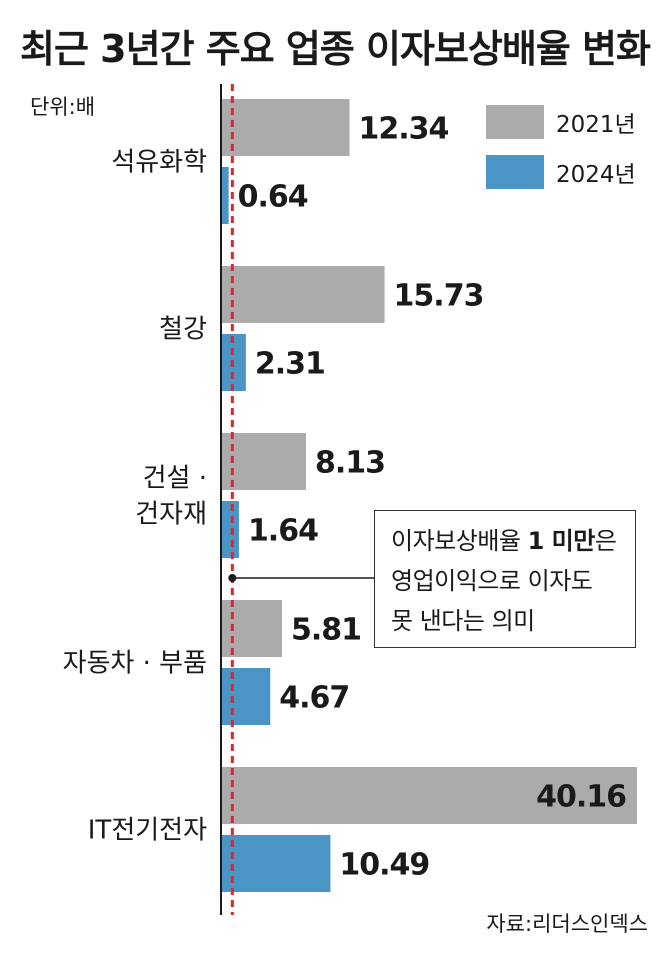  Describe the element at coordinates (147, 831) in the screenshot. I see `category-label-4: IT전기전자` at that location.